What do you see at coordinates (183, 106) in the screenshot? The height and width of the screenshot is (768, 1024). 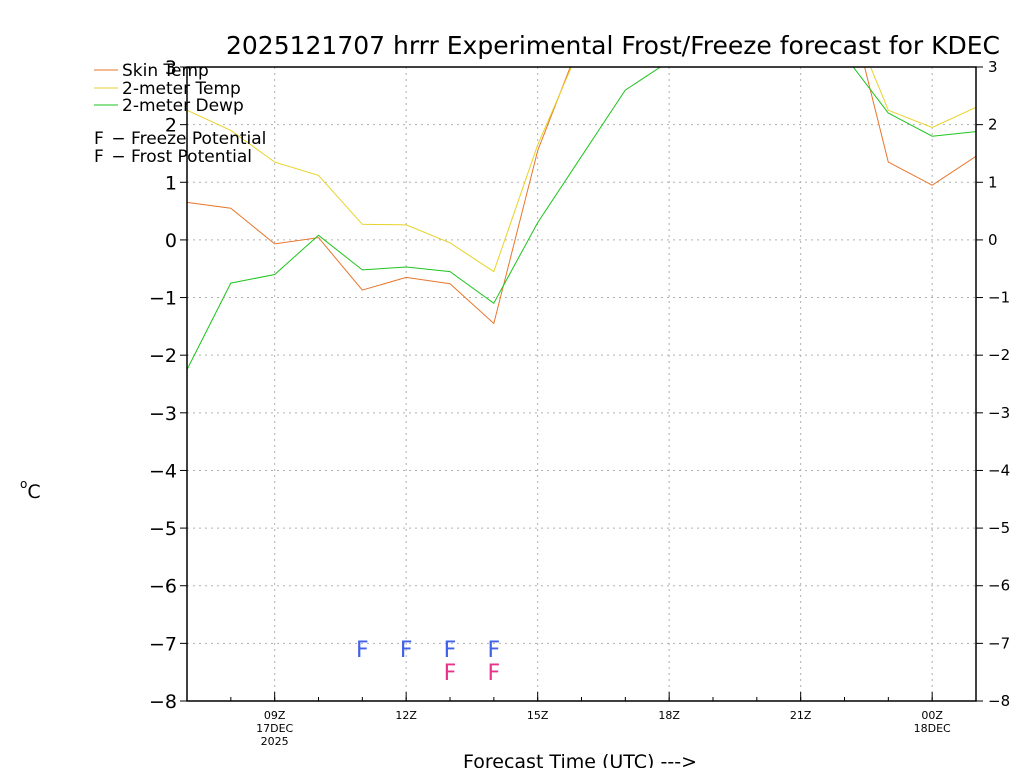 I see `legend-label-2m-dewp: 2-meter Dewp` at bounding box center [183, 106].